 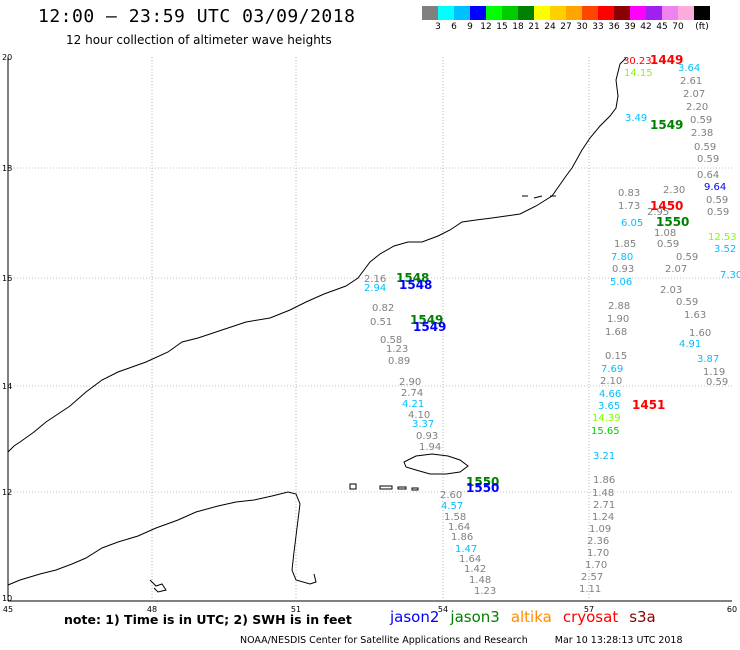 I want to click on wave-height-label: 0.93, so click(x=623, y=269).